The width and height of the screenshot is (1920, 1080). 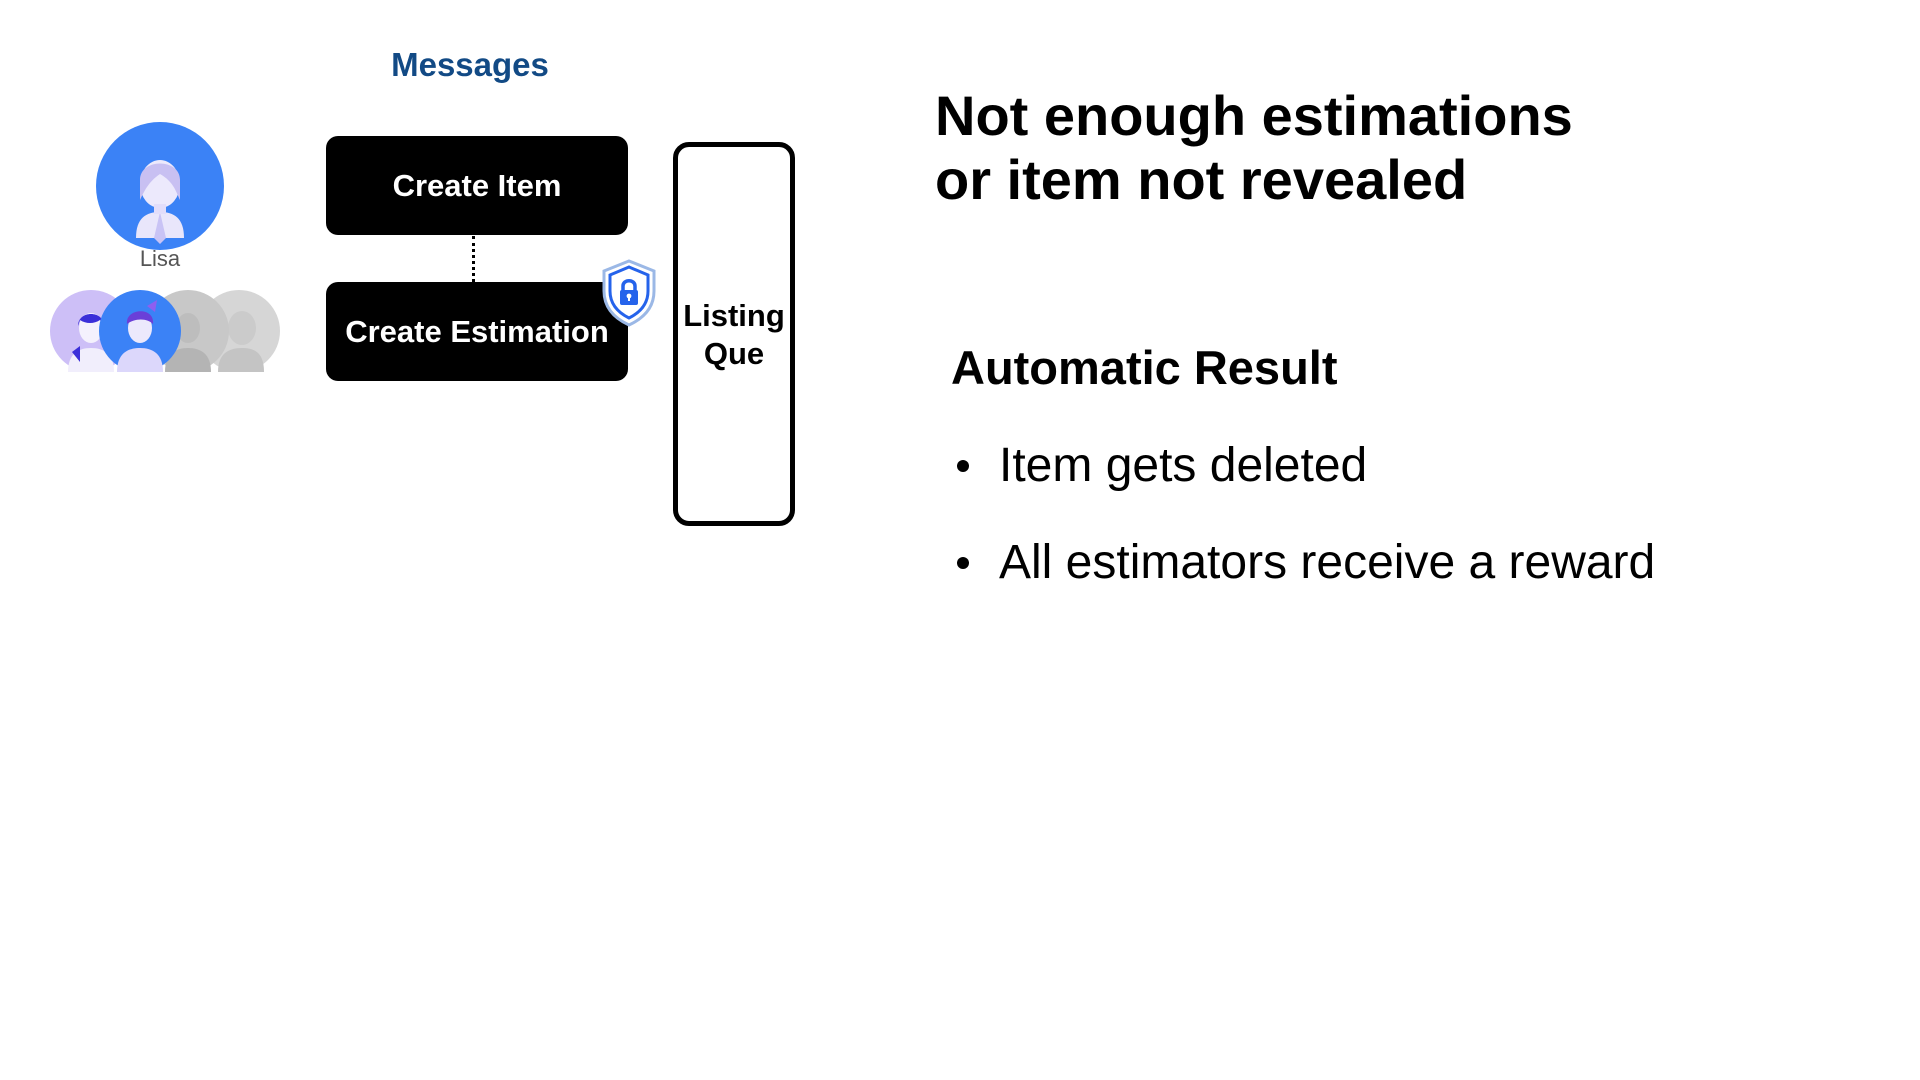 I want to click on shield-lock-icon, so click(x=629, y=293).